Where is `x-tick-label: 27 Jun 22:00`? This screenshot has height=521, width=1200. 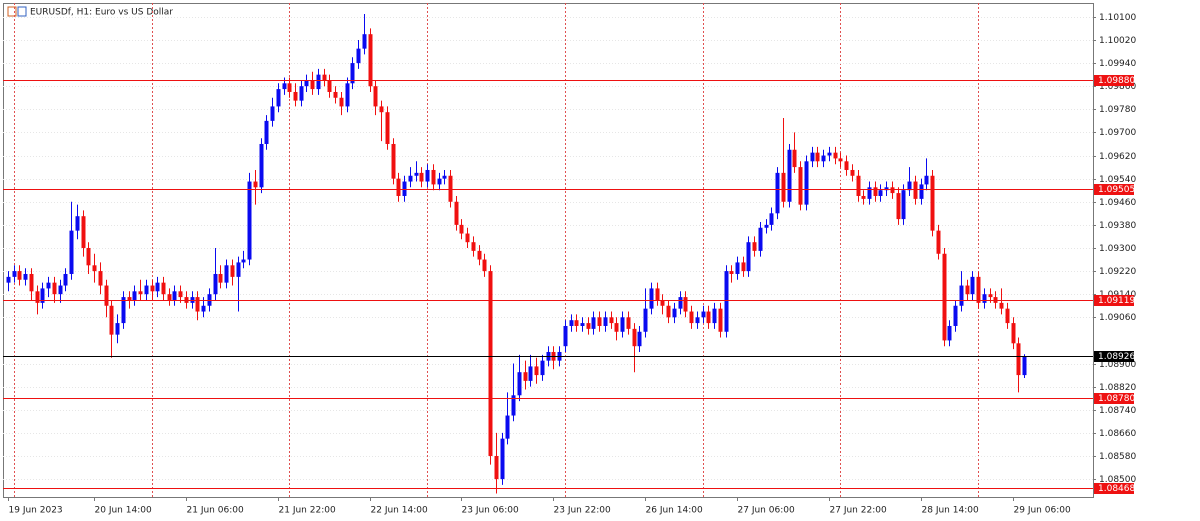
x-tick-label: 27 Jun 22:00 is located at coordinates (858, 511).